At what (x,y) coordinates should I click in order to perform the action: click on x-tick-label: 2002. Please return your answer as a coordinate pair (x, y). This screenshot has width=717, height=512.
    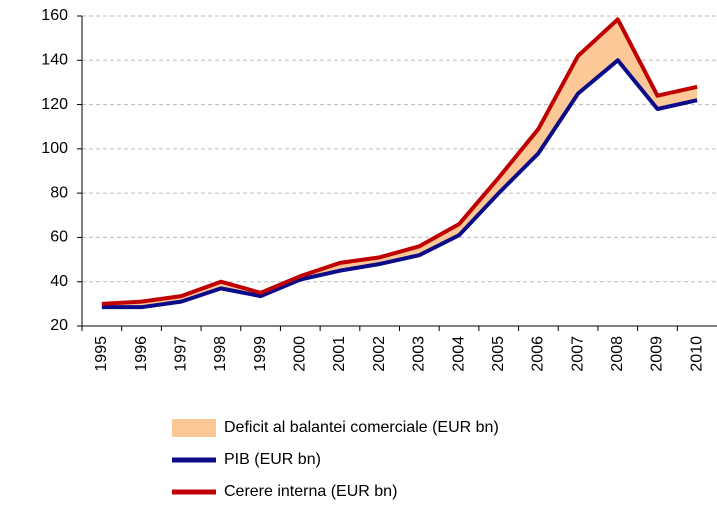
    Looking at the image, I should click on (379, 354).